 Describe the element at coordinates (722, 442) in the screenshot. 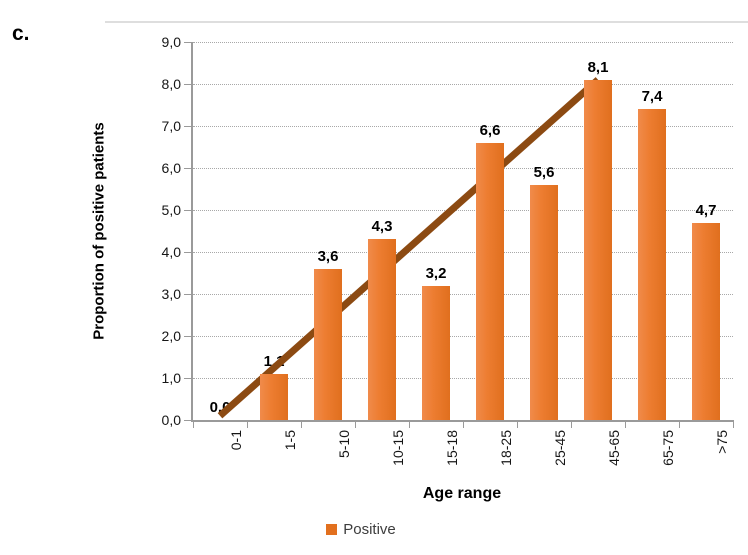

I see `x-tick-label: >75` at that location.